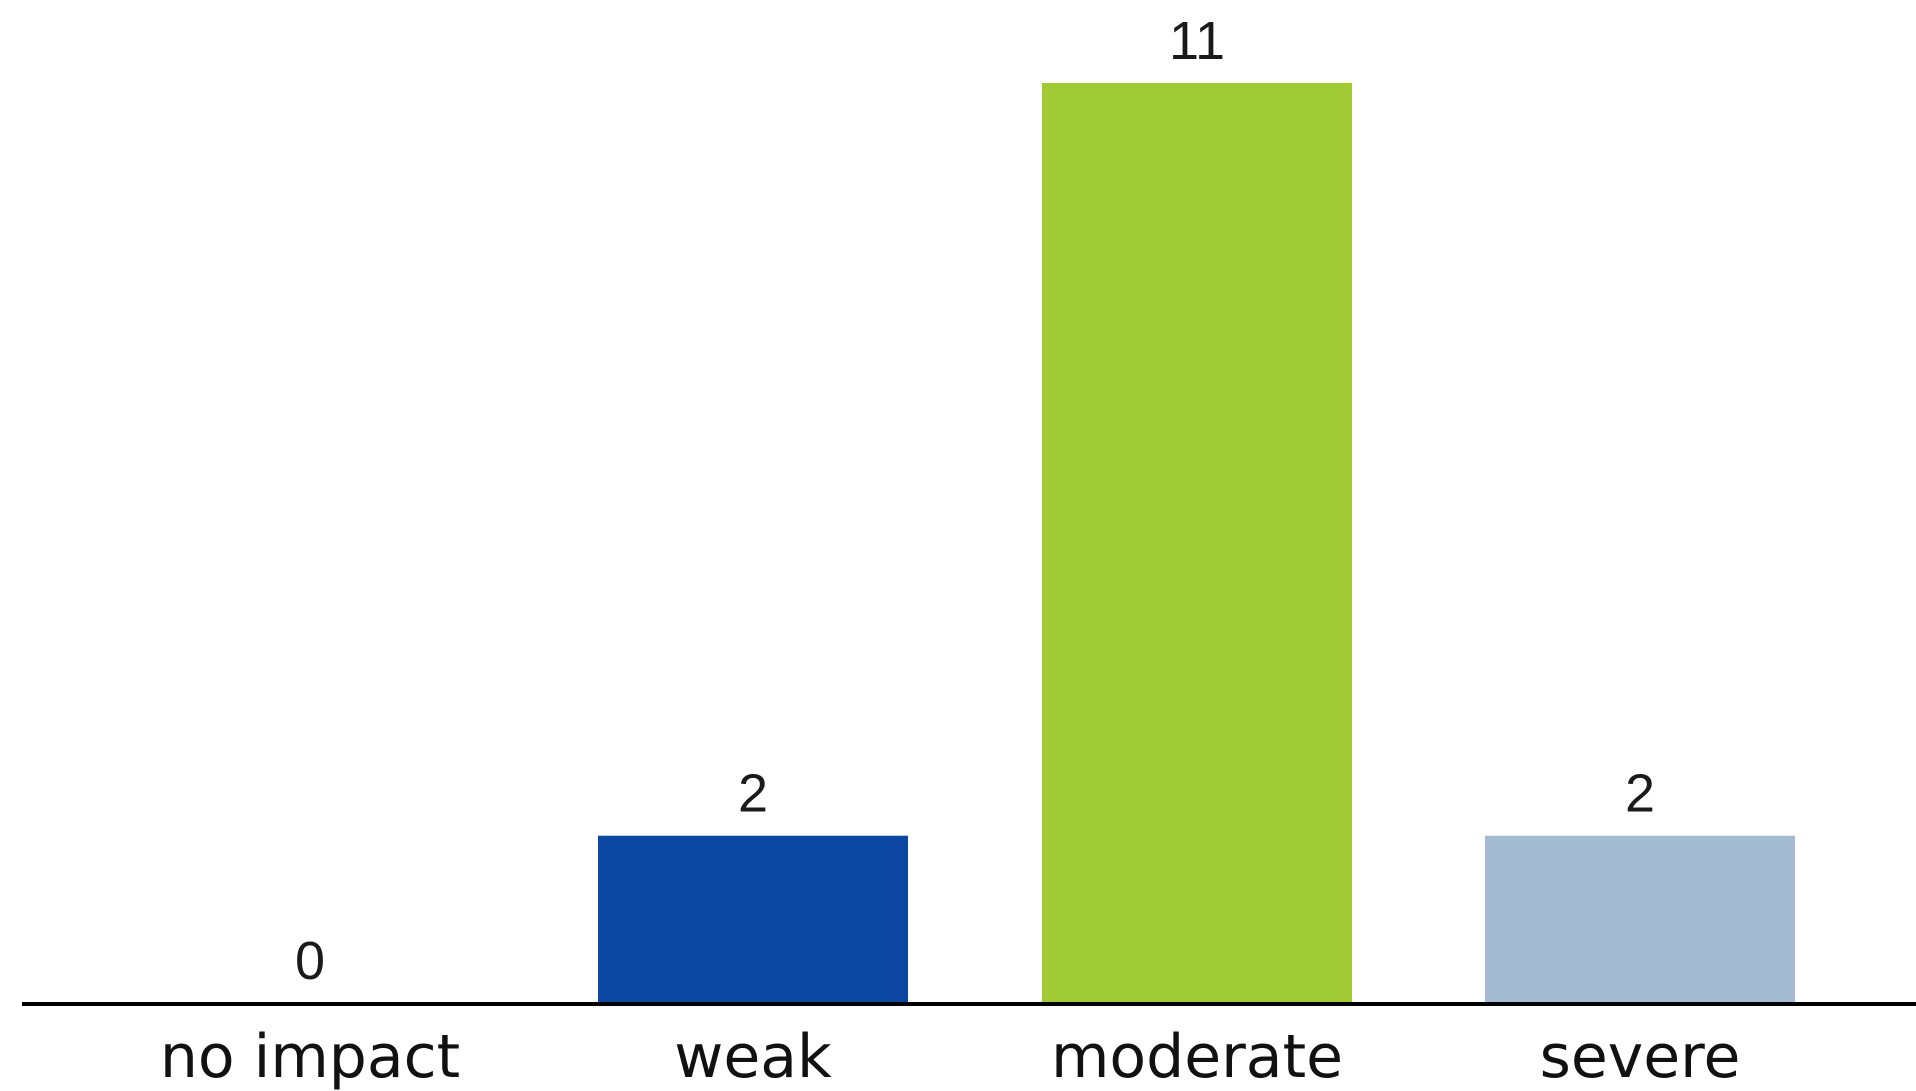  What do you see at coordinates (753, 919) in the screenshot?
I see `bar-weak` at bounding box center [753, 919].